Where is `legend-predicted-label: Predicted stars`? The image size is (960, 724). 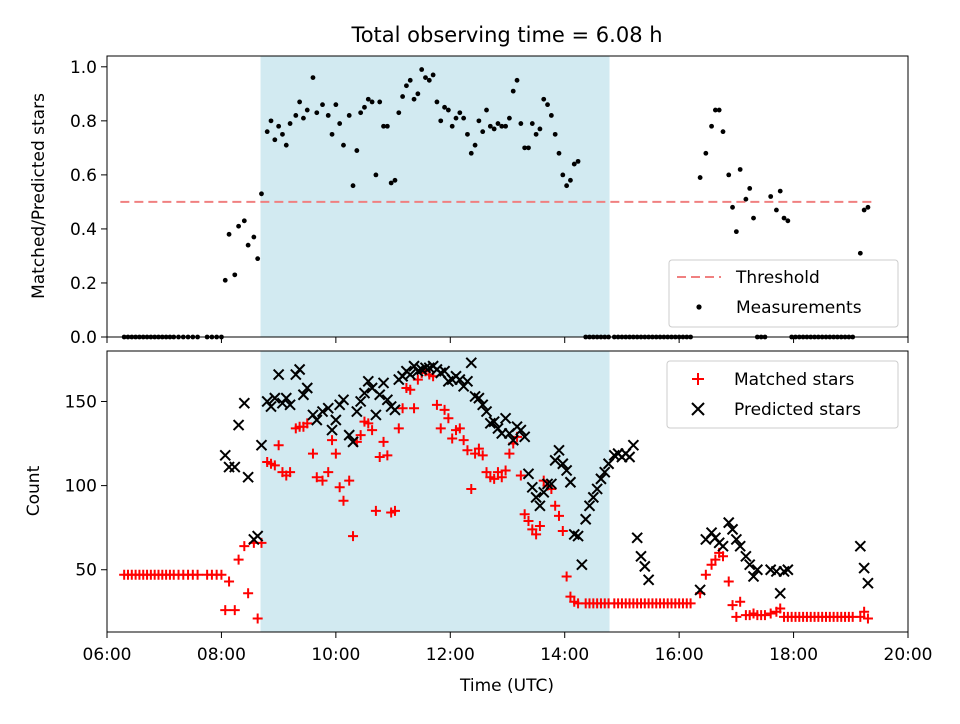
legend-predicted-label: Predicted stars is located at coordinates (797, 410).